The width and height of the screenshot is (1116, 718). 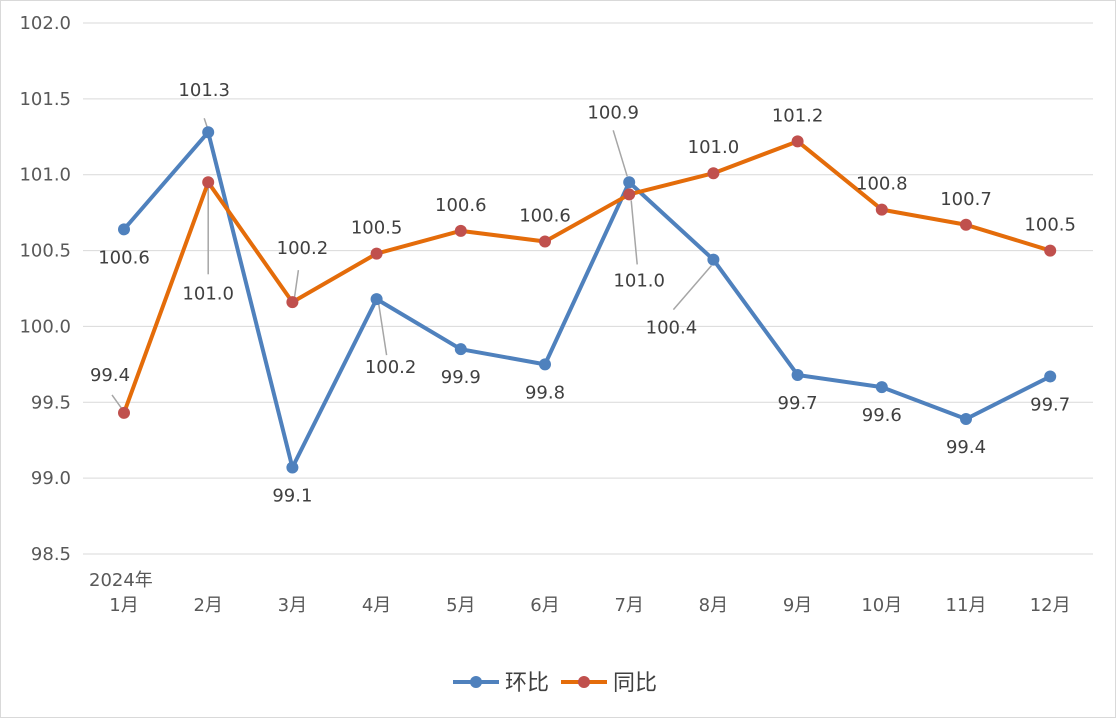 I want to click on x-tick-label: 3月, so click(x=292, y=605).